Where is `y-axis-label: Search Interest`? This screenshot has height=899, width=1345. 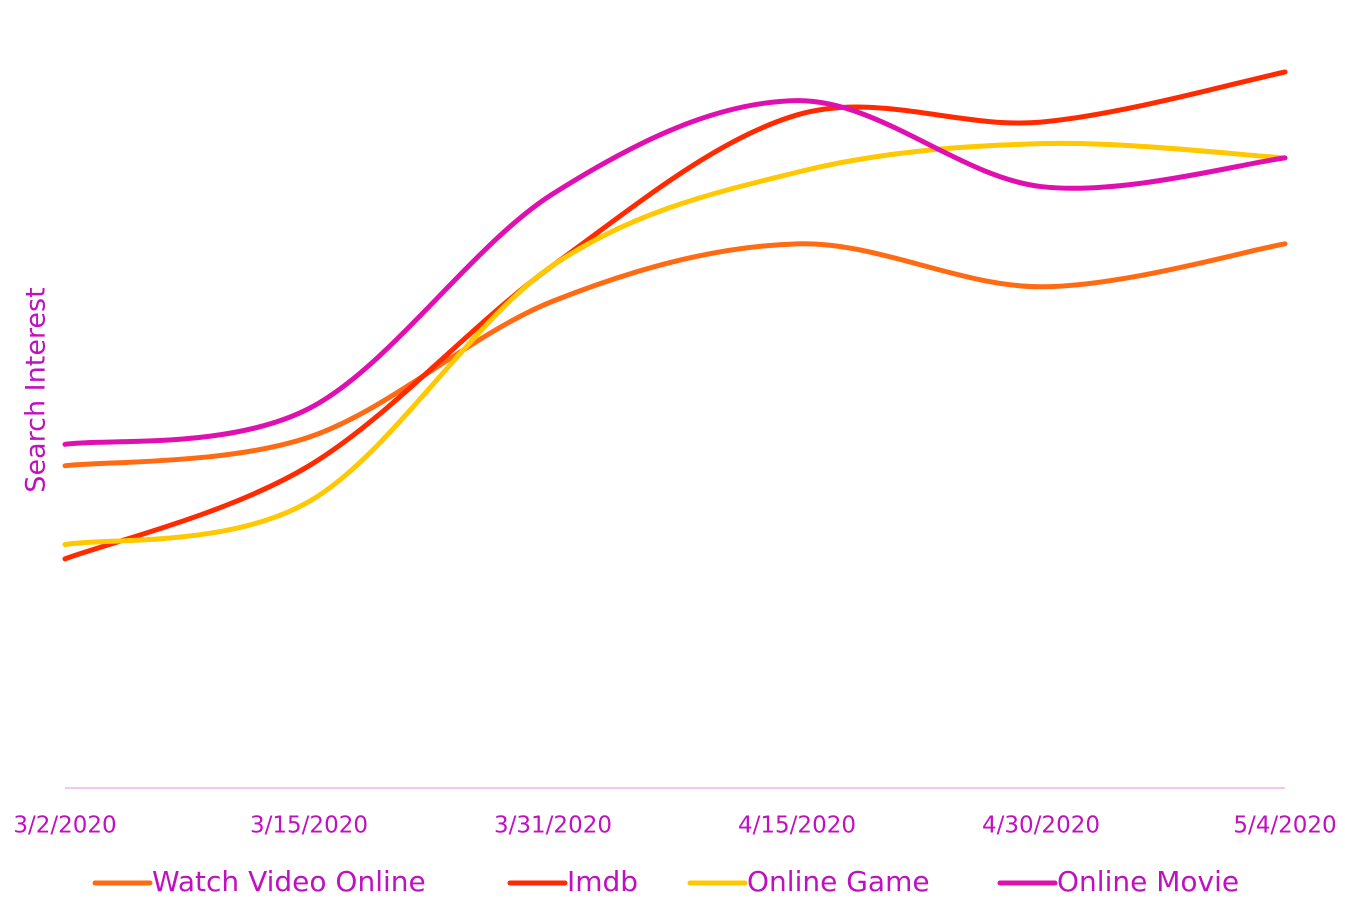
y-axis-label: Search Interest is located at coordinates (36, 389).